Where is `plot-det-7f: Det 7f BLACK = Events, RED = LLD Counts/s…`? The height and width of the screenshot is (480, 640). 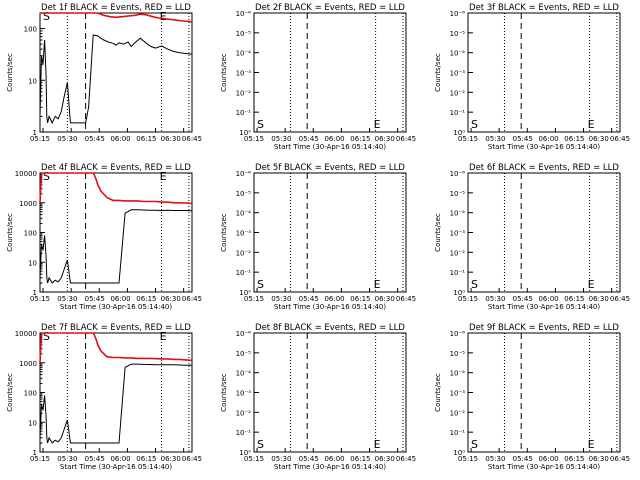 plot-det-7f: Det 7f BLACK = Events, RED = LLD Counts/s… is located at coordinates (104, 397).